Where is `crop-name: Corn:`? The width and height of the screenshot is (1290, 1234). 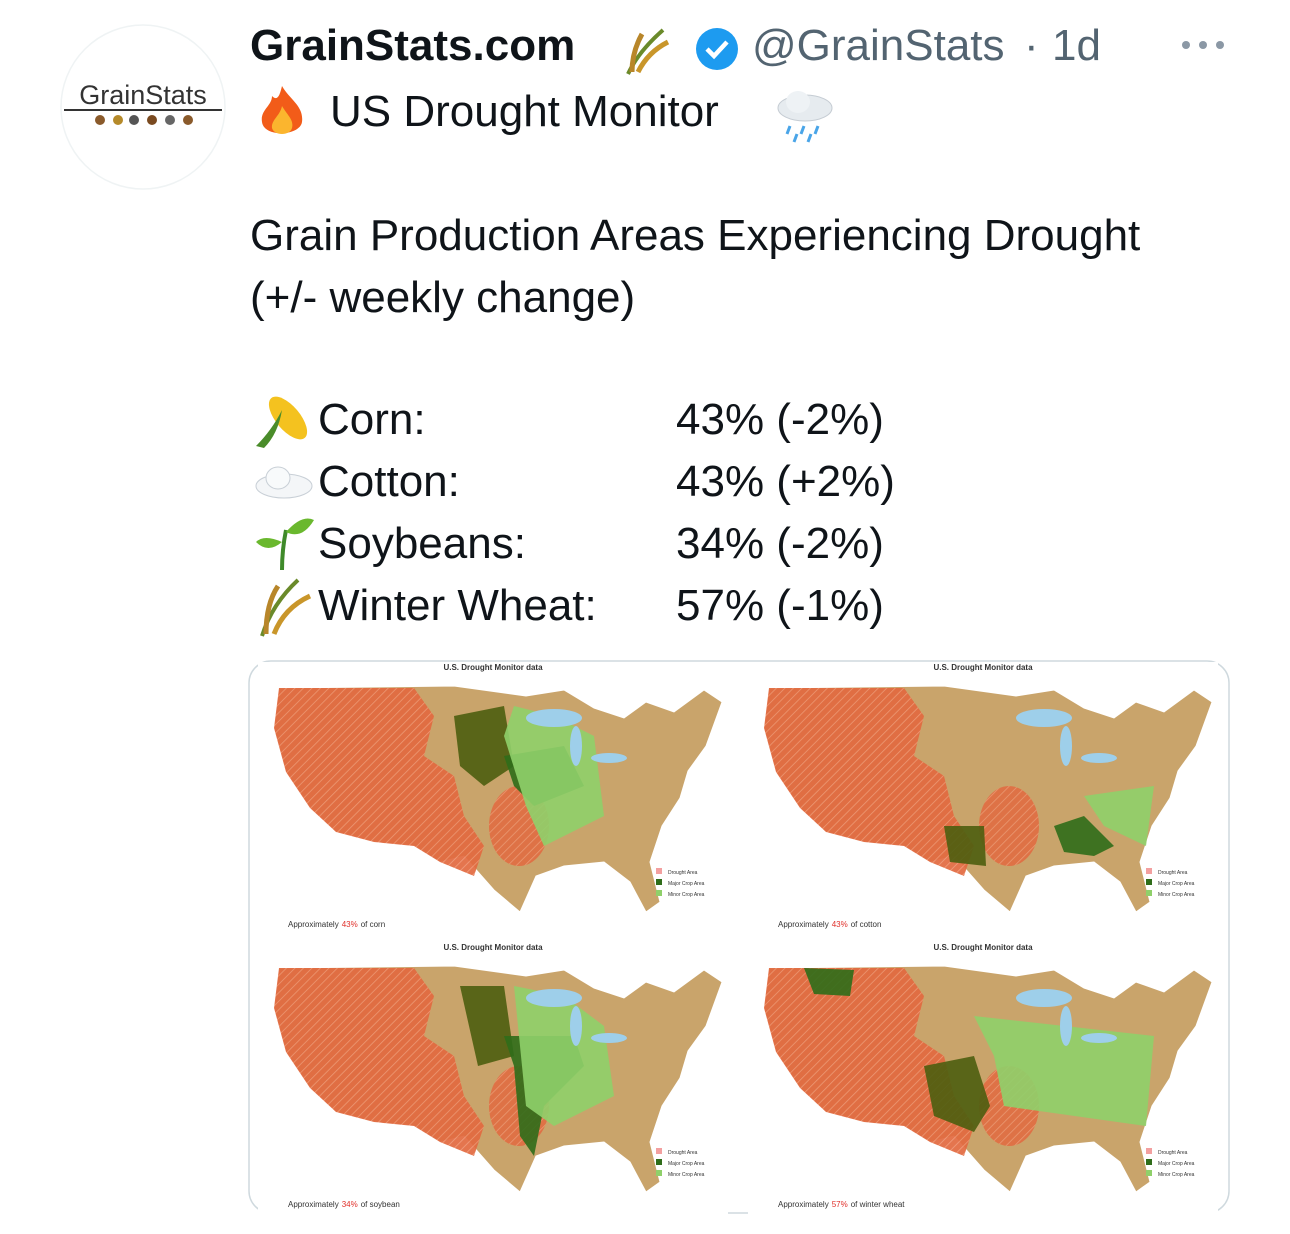 crop-name: Corn: is located at coordinates (372, 419).